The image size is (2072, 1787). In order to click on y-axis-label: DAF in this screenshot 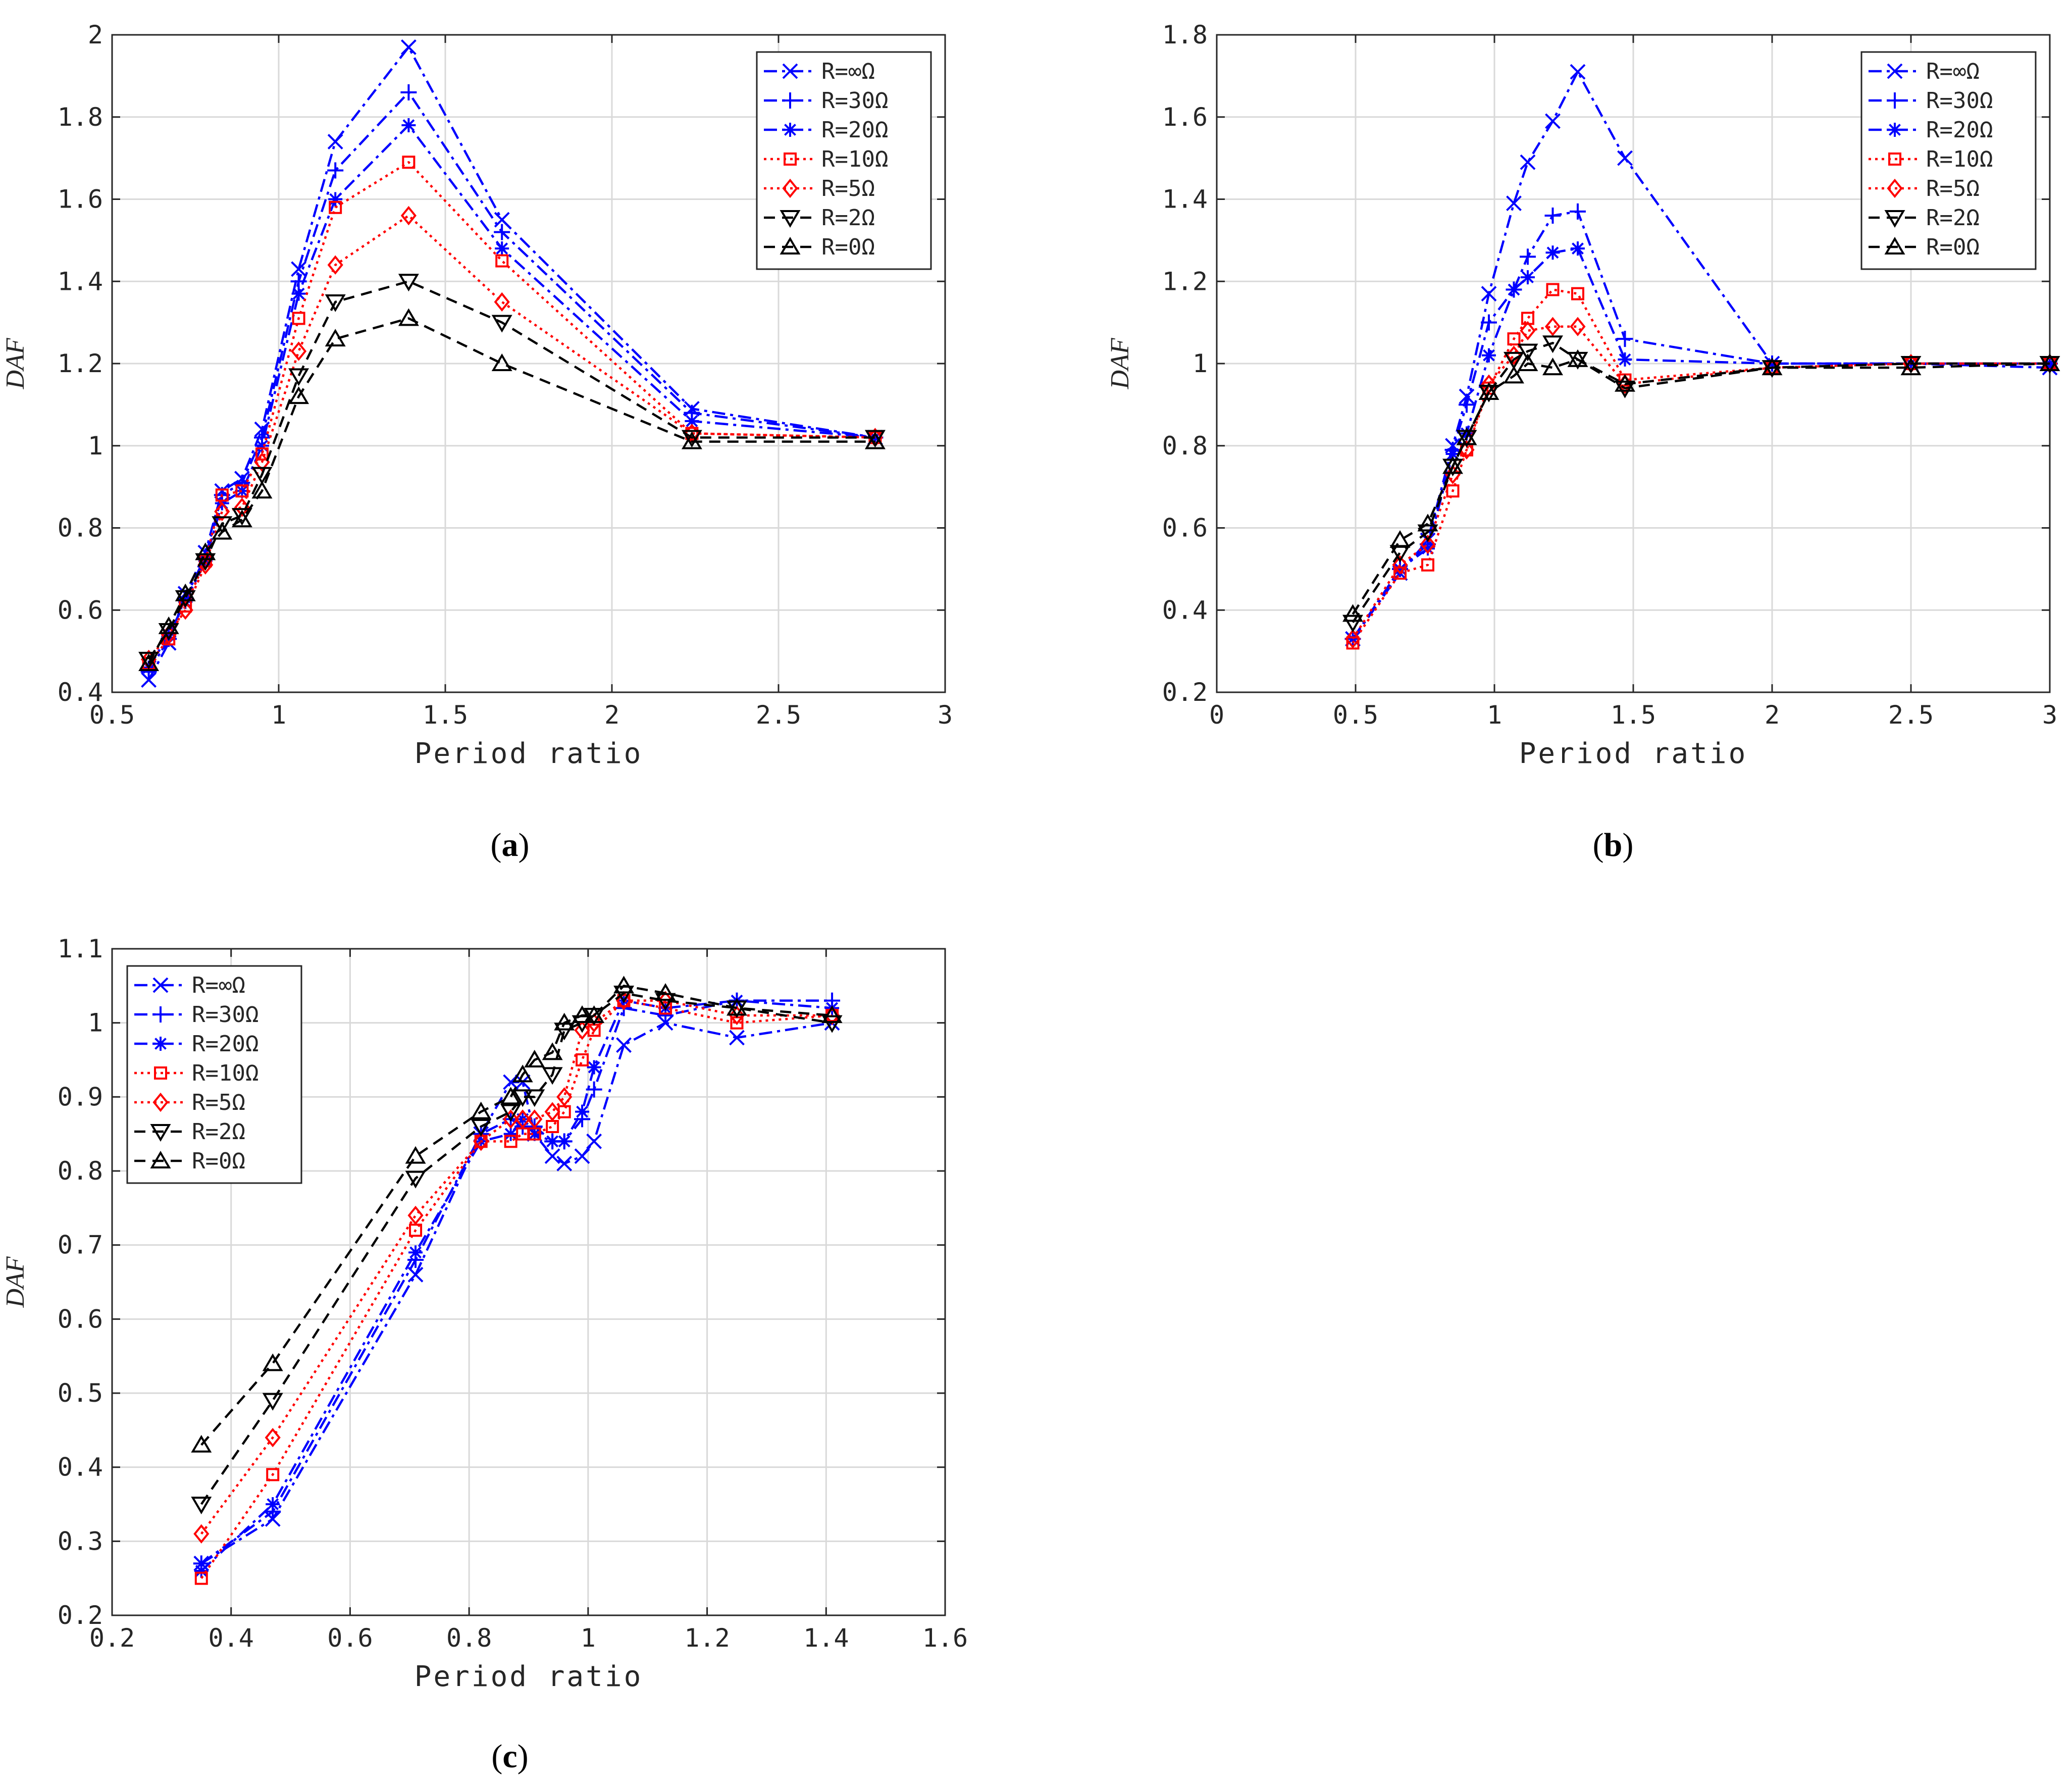, I will do `click(16, 363)`.